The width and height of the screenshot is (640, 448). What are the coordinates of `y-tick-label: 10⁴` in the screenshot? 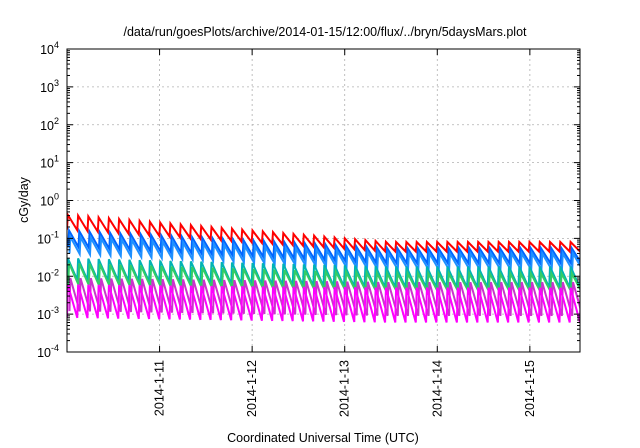 It's located at (49, 48).